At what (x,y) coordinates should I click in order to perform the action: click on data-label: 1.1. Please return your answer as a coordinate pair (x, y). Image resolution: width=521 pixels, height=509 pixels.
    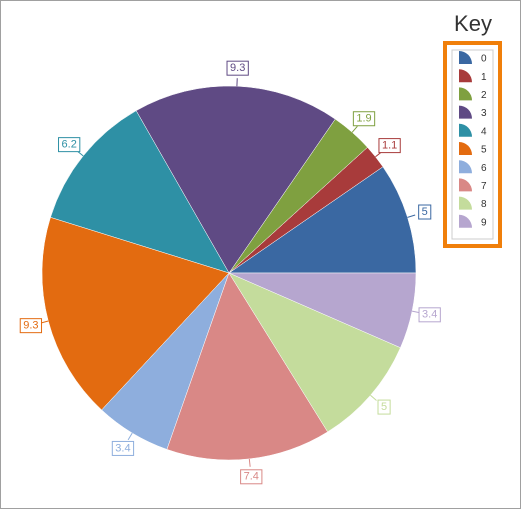
    Looking at the image, I should click on (389, 146).